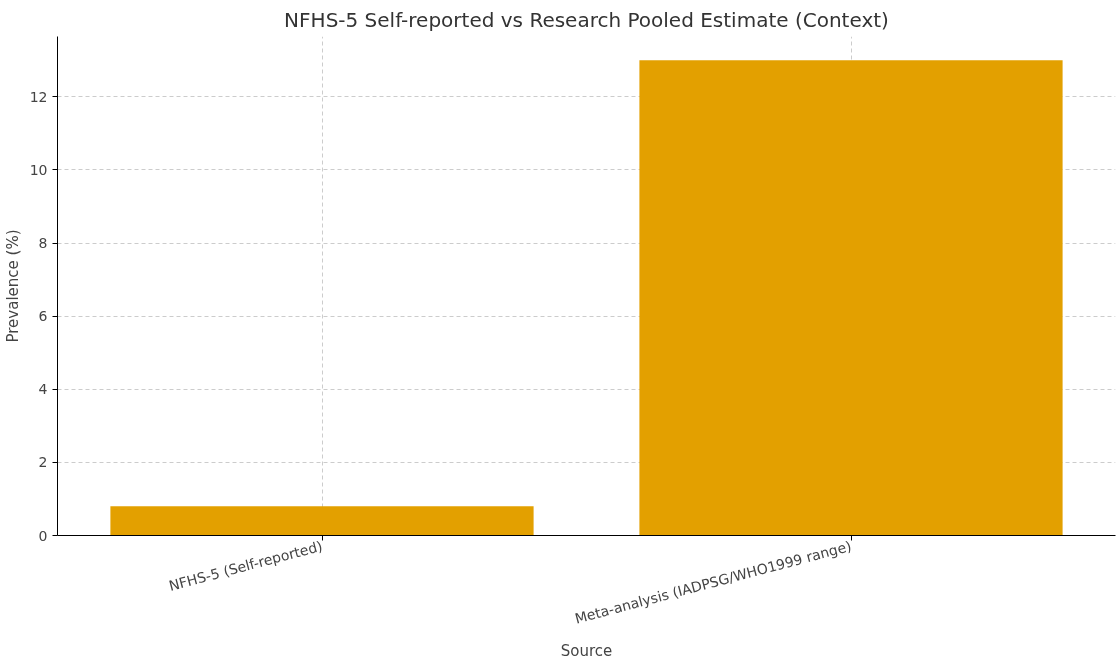  What do you see at coordinates (43, 243) in the screenshot?
I see `y-tick-label: 8` at bounding box center [43, 243].